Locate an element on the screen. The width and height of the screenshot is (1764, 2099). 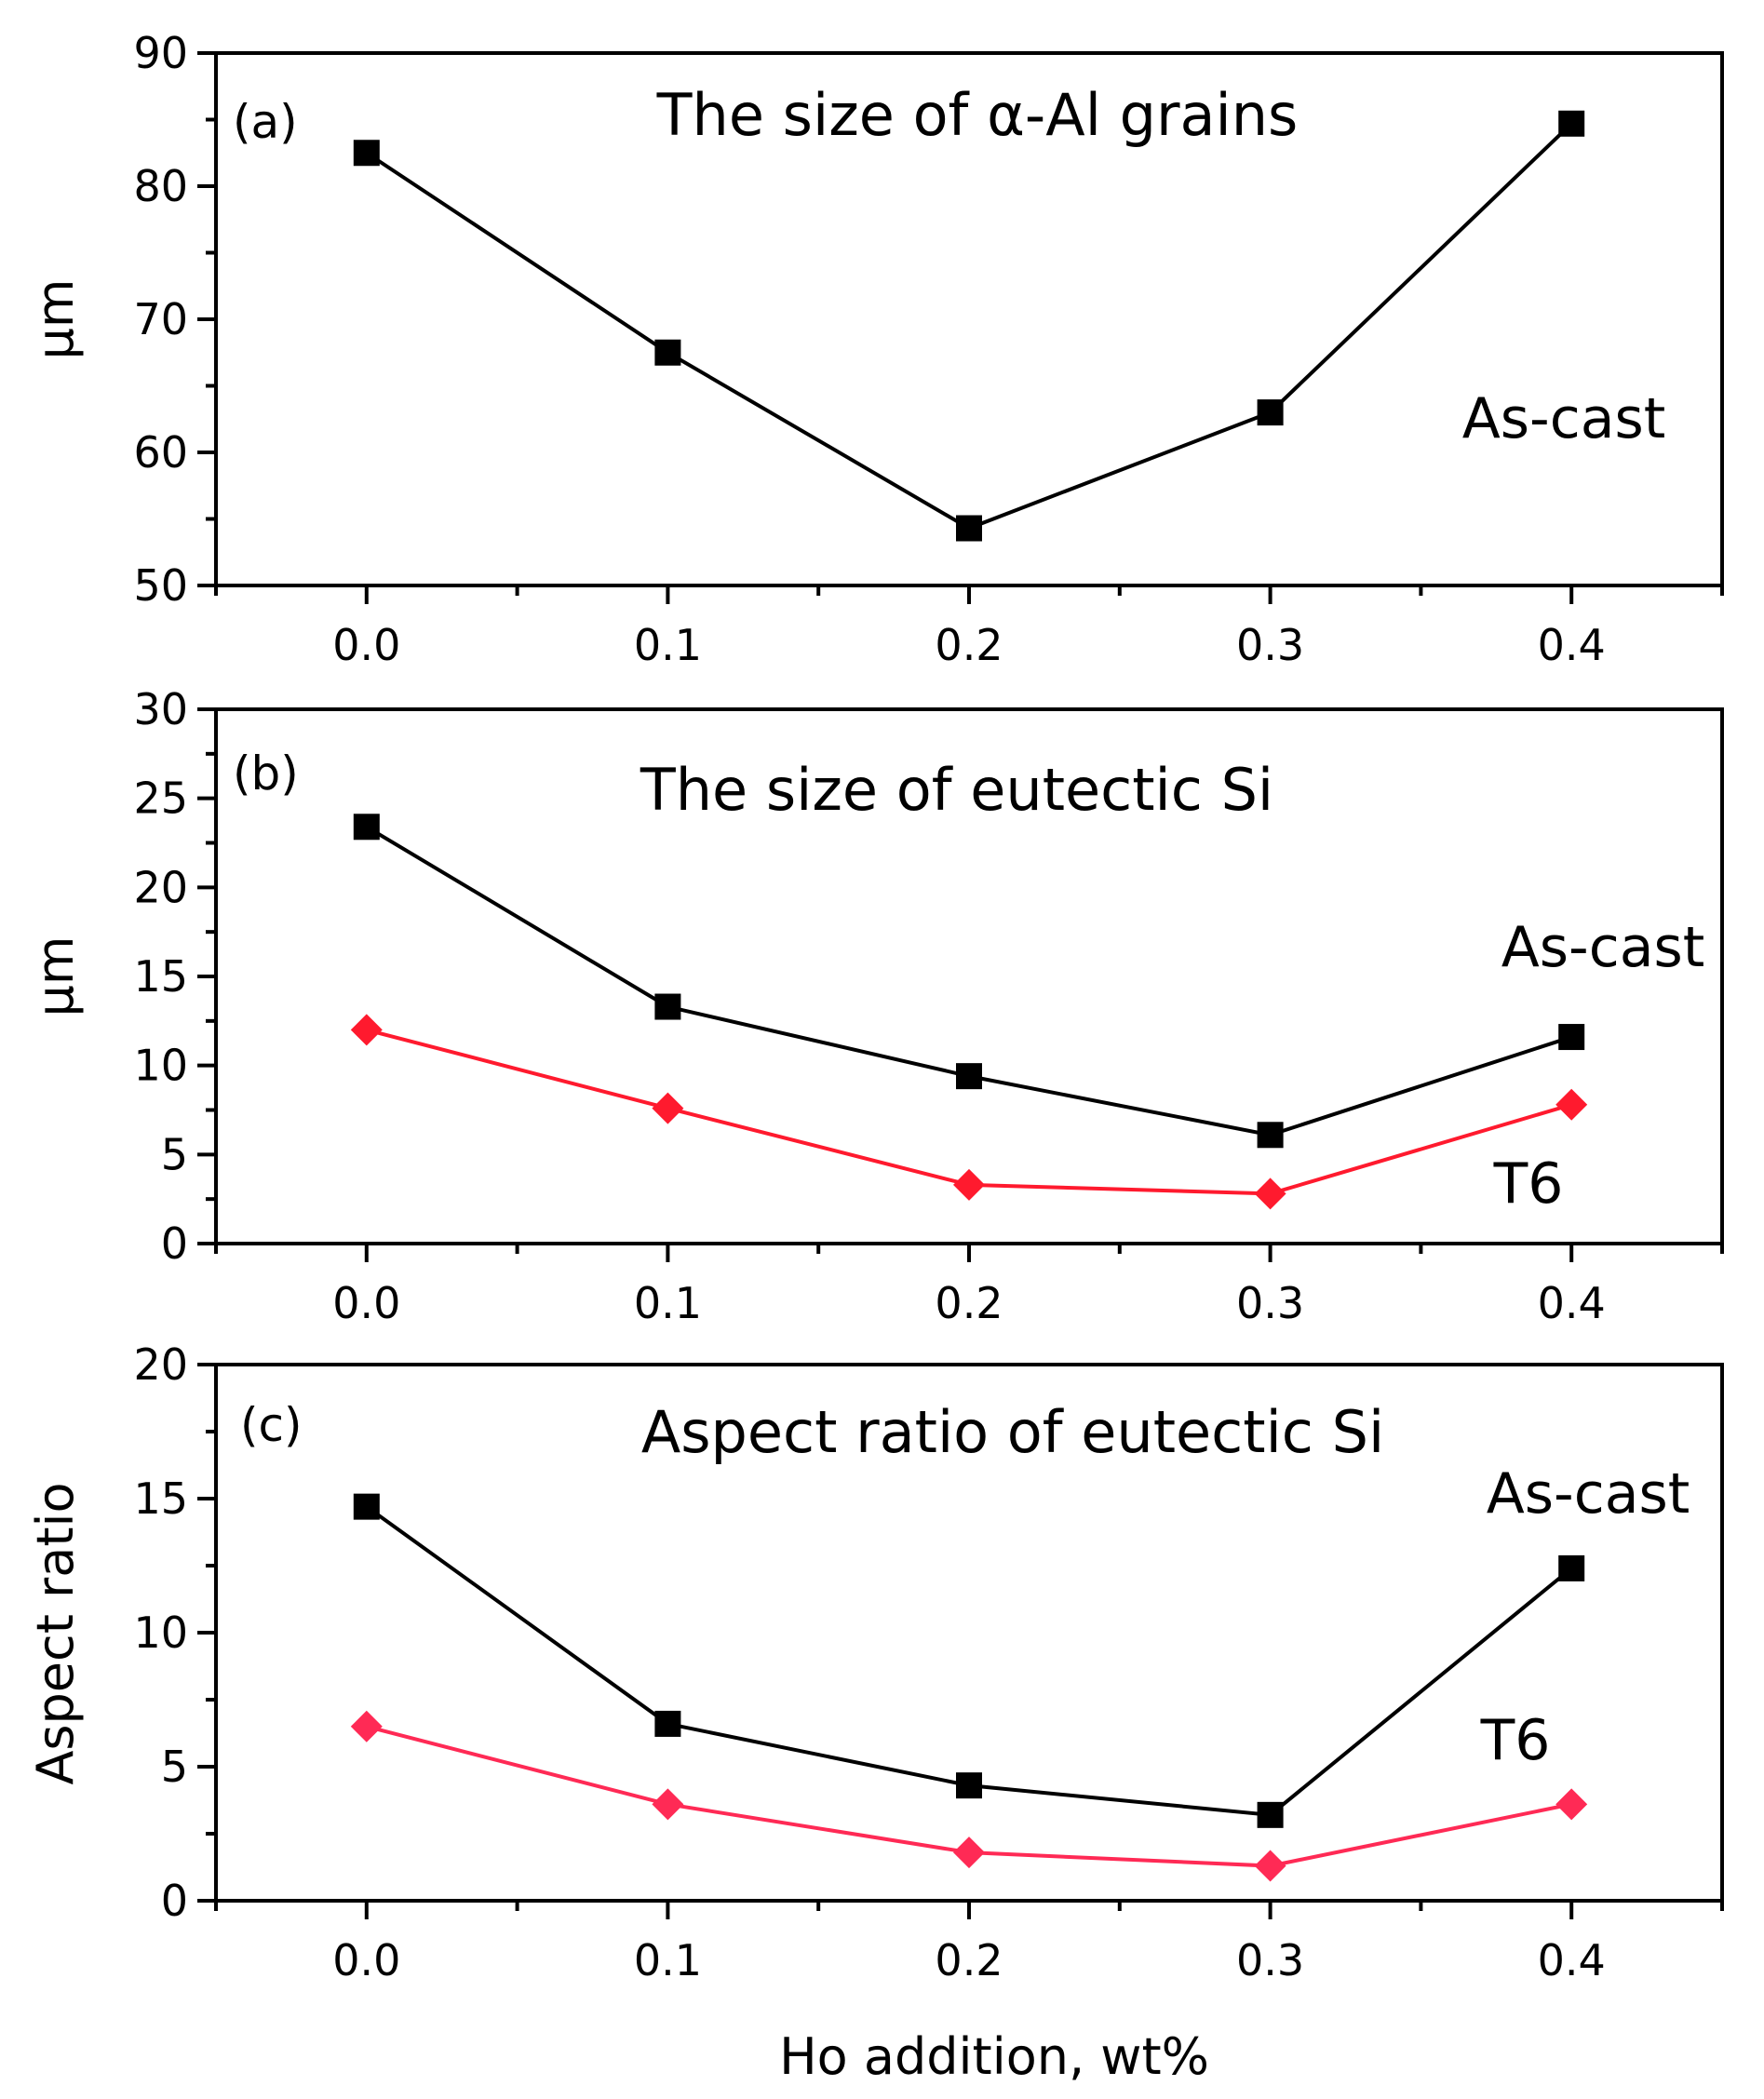
panel-b-xtick-label: 0.2 is located at coordinates (969, 1303).